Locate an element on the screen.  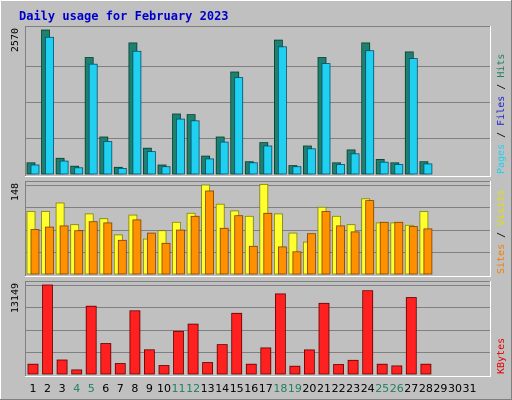
legend-label: KBytes is located at coordinates (501, 356).